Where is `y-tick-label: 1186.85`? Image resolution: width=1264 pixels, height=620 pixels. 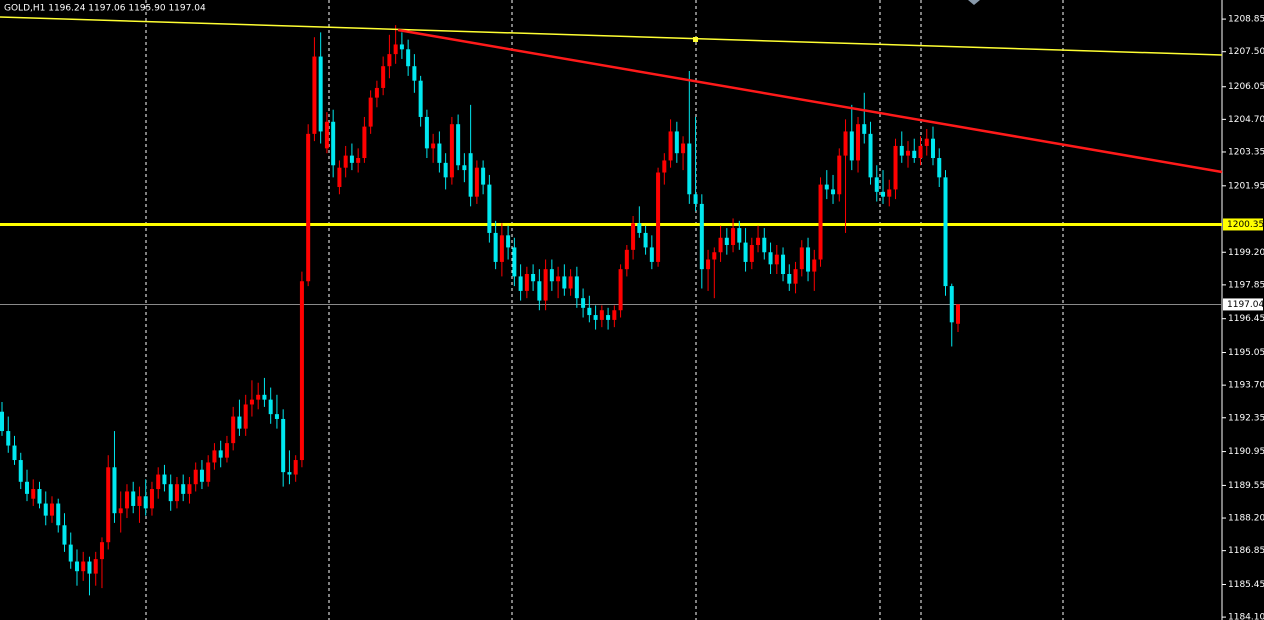
y-tick-label: 1186.85 is located at coordinates (1246, 551).